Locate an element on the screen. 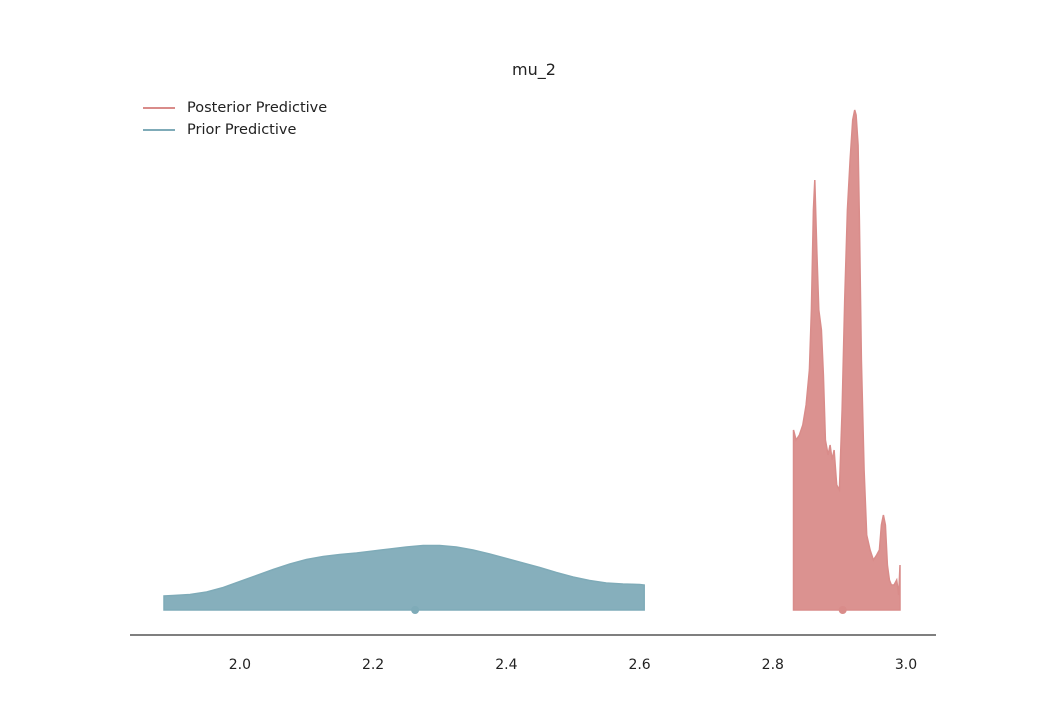 The width and height of the screenshot is (1040, 715). legend-item-posterior: Posterior Predictive is located at coordinates (235, 108).